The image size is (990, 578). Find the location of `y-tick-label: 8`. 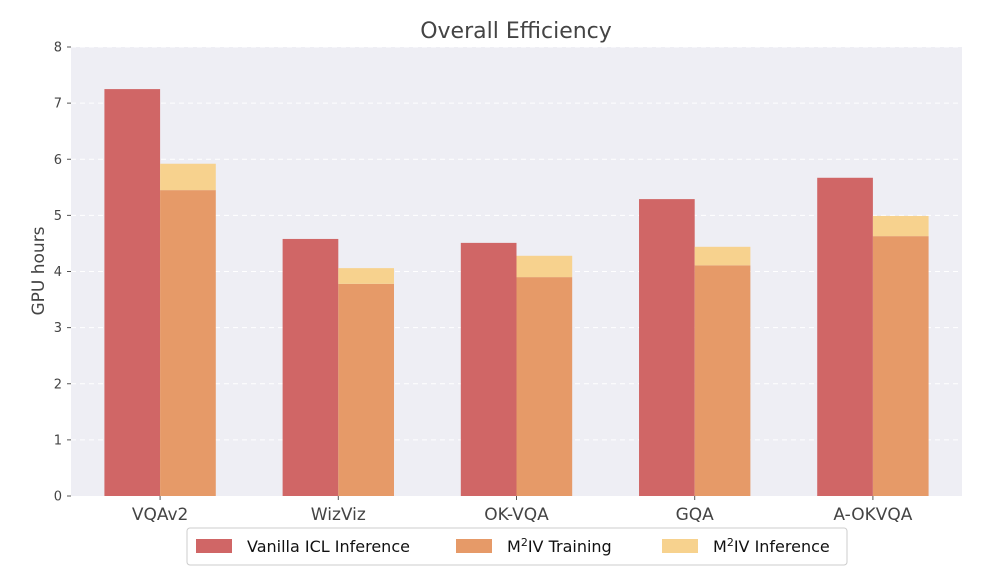

y-tick-label: 8 is located at coordinates (58, 48).